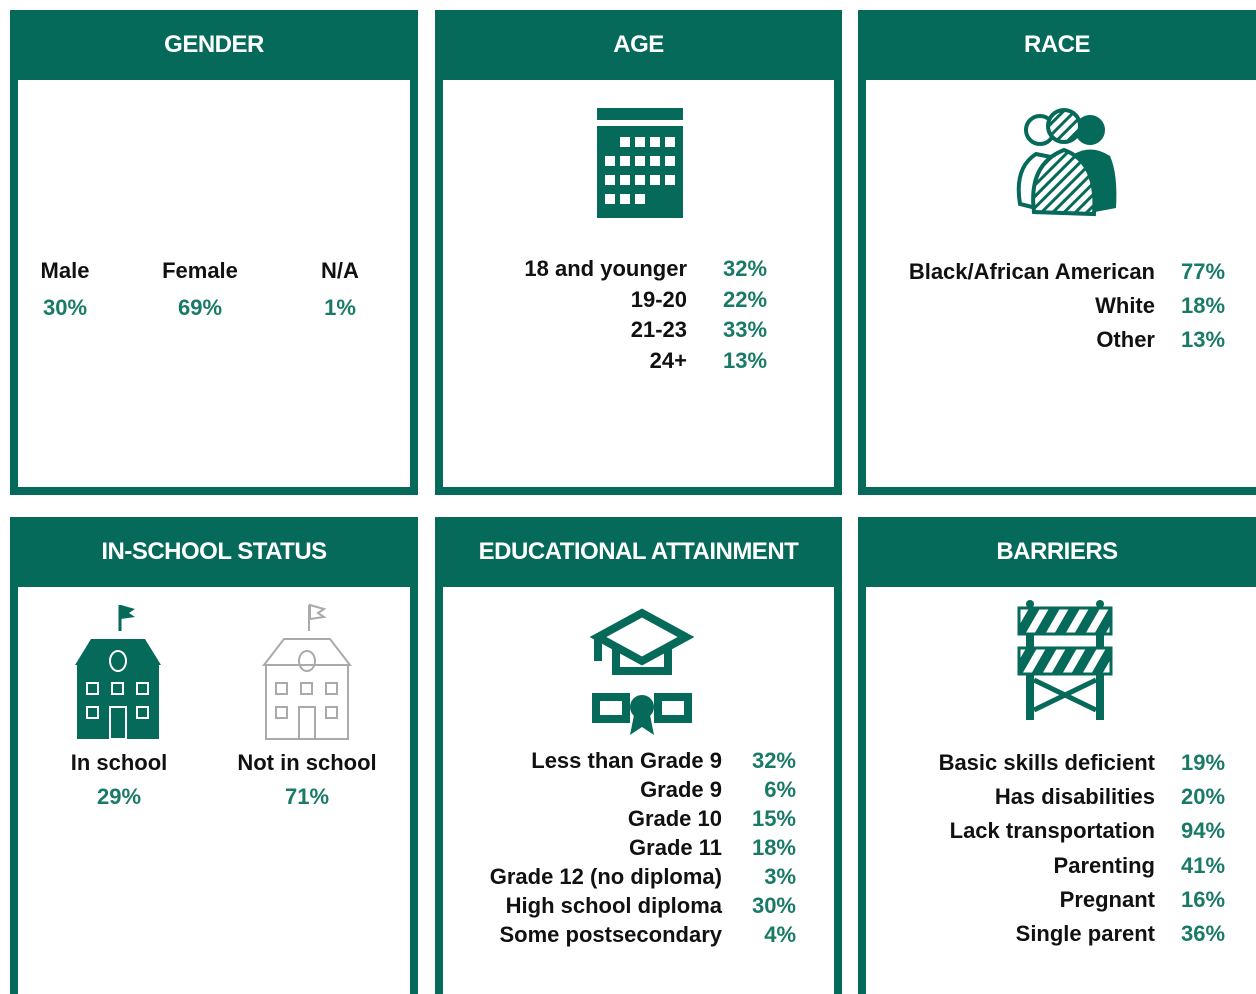 The image size is (1256, 994). What do you see at coordinates (1203, 797) in the screenshot?
I see `item-value: 20%` at bounding box center [1203, 797].